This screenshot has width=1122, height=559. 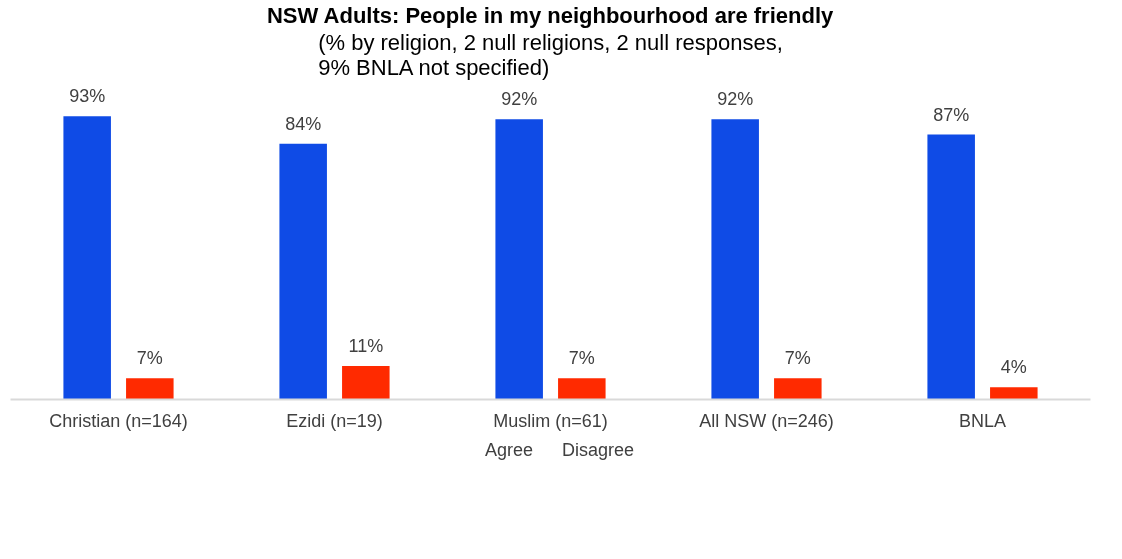 What do you see at coordinates (303, 123) in the screenshot?
I see `data-label: 84%` at bounding box center [303, 123].